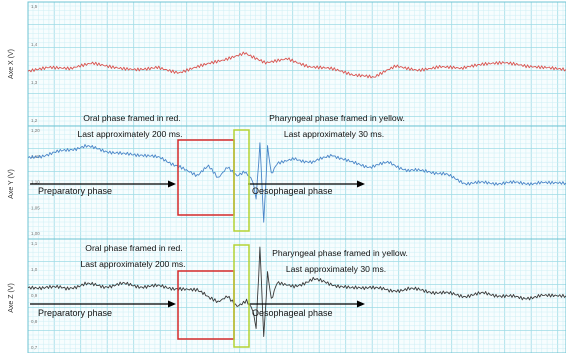 The image size is (566, 353). Describe the element at coordinates (11, 184) in the screenshot. I see `panel-y-y-axis-label: Axe Y (V)` at that location.